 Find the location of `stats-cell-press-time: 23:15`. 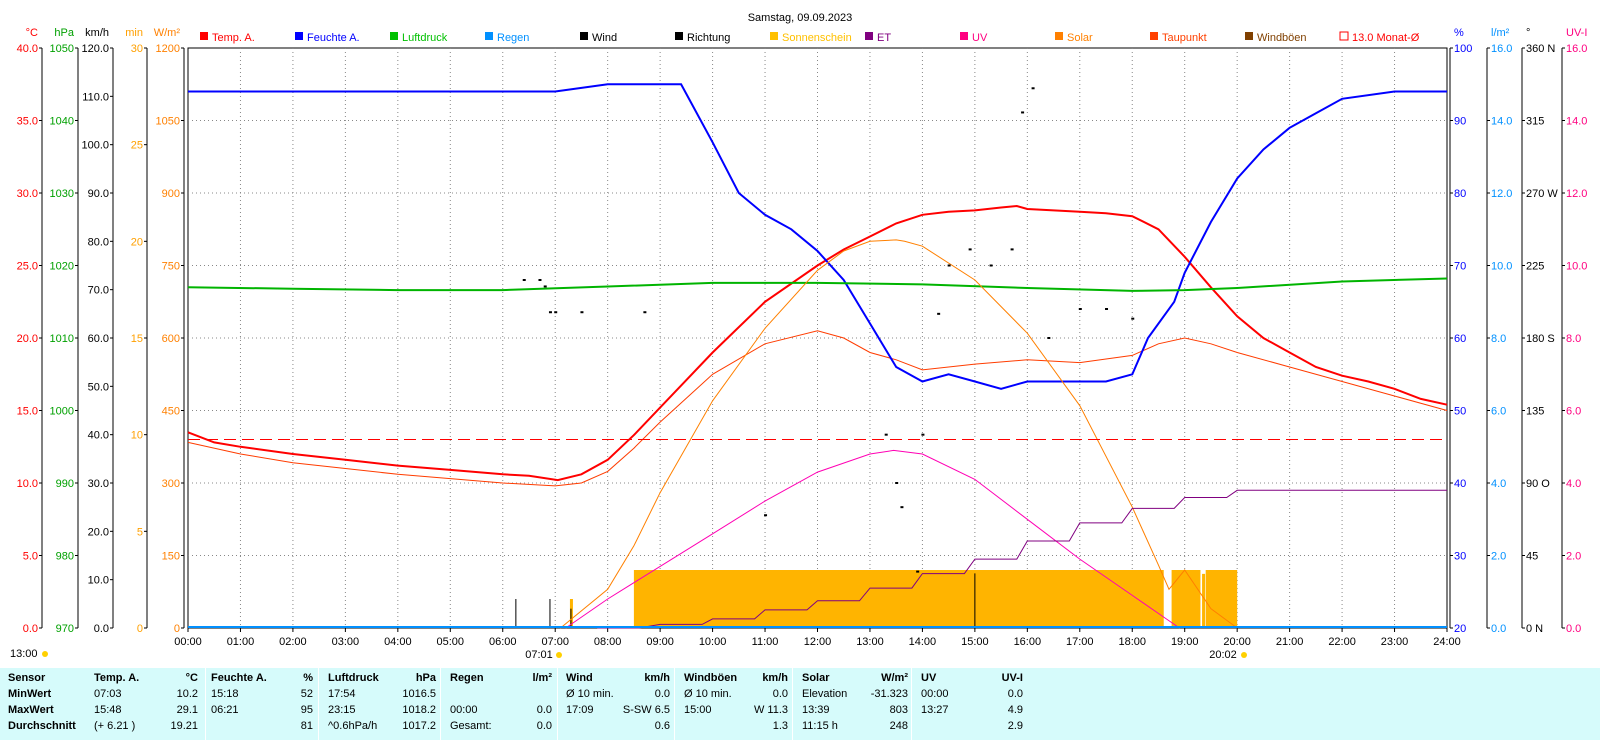

stats-cell-press-time: 23:15 is located at coordinates (342, 710).